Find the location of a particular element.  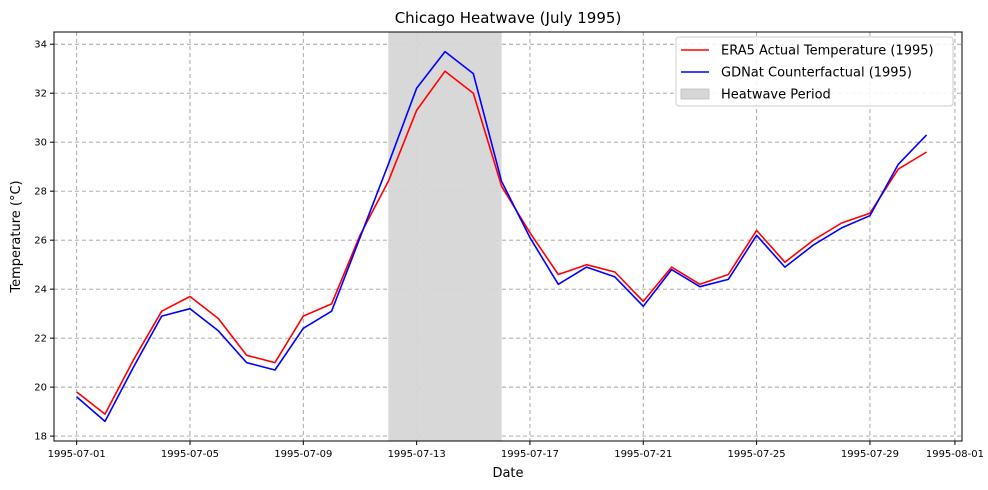

x-tick-label: 1995-07-05 is located at coordinates (190, 454).